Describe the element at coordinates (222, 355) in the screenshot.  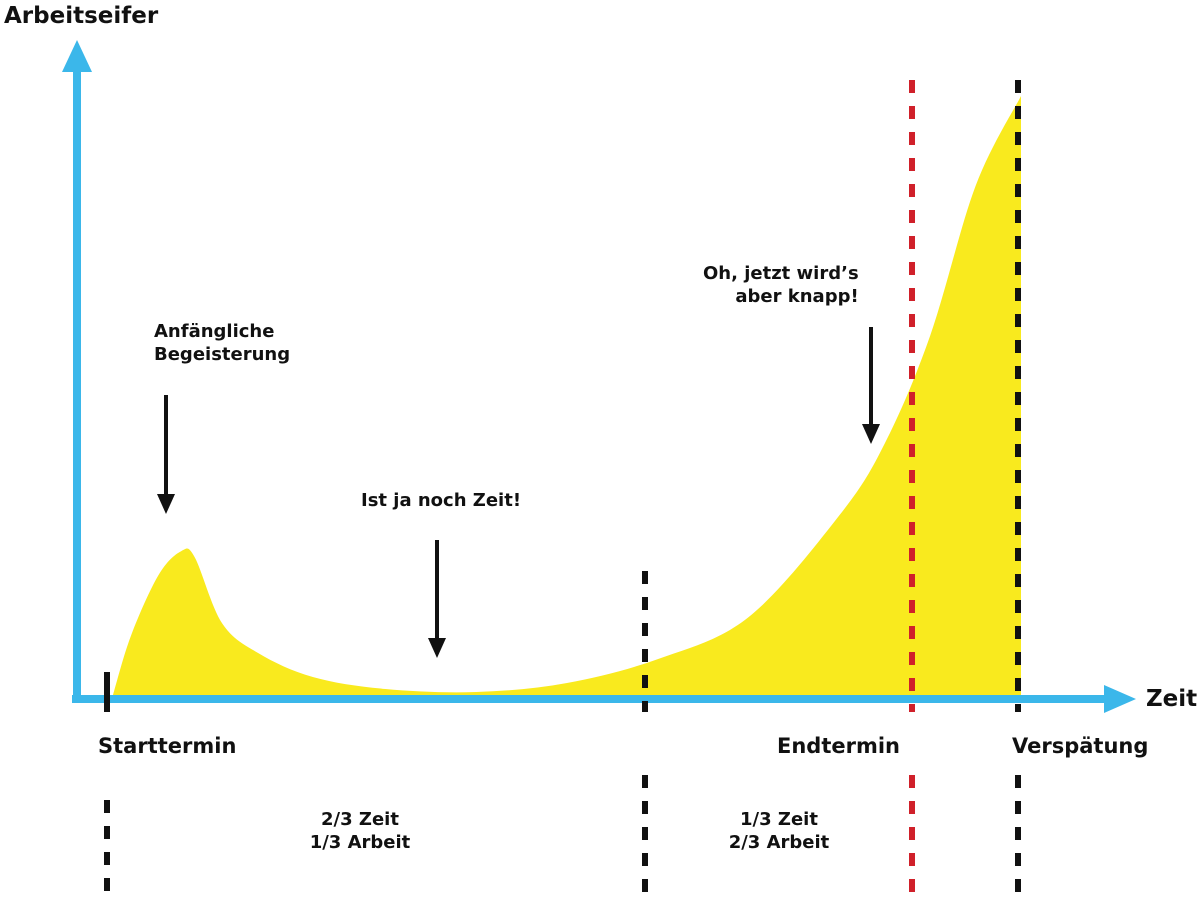
I see `annotation-begeisterung-line-2: Begeisterung` at that location.